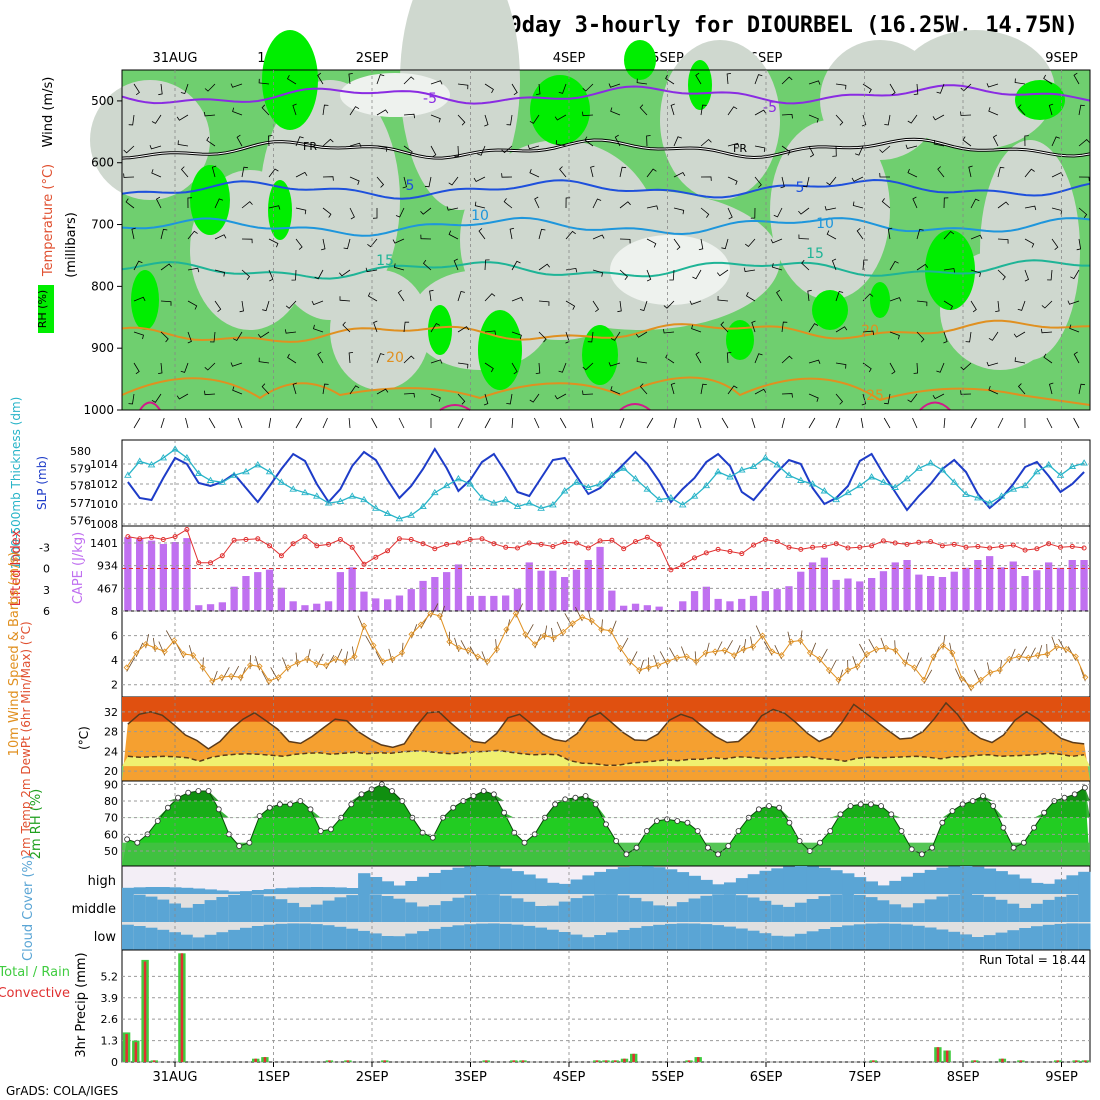 The width and height of the screenshot is (1100, 1100). I want to click on rh-moist-region, so click(950, 270).